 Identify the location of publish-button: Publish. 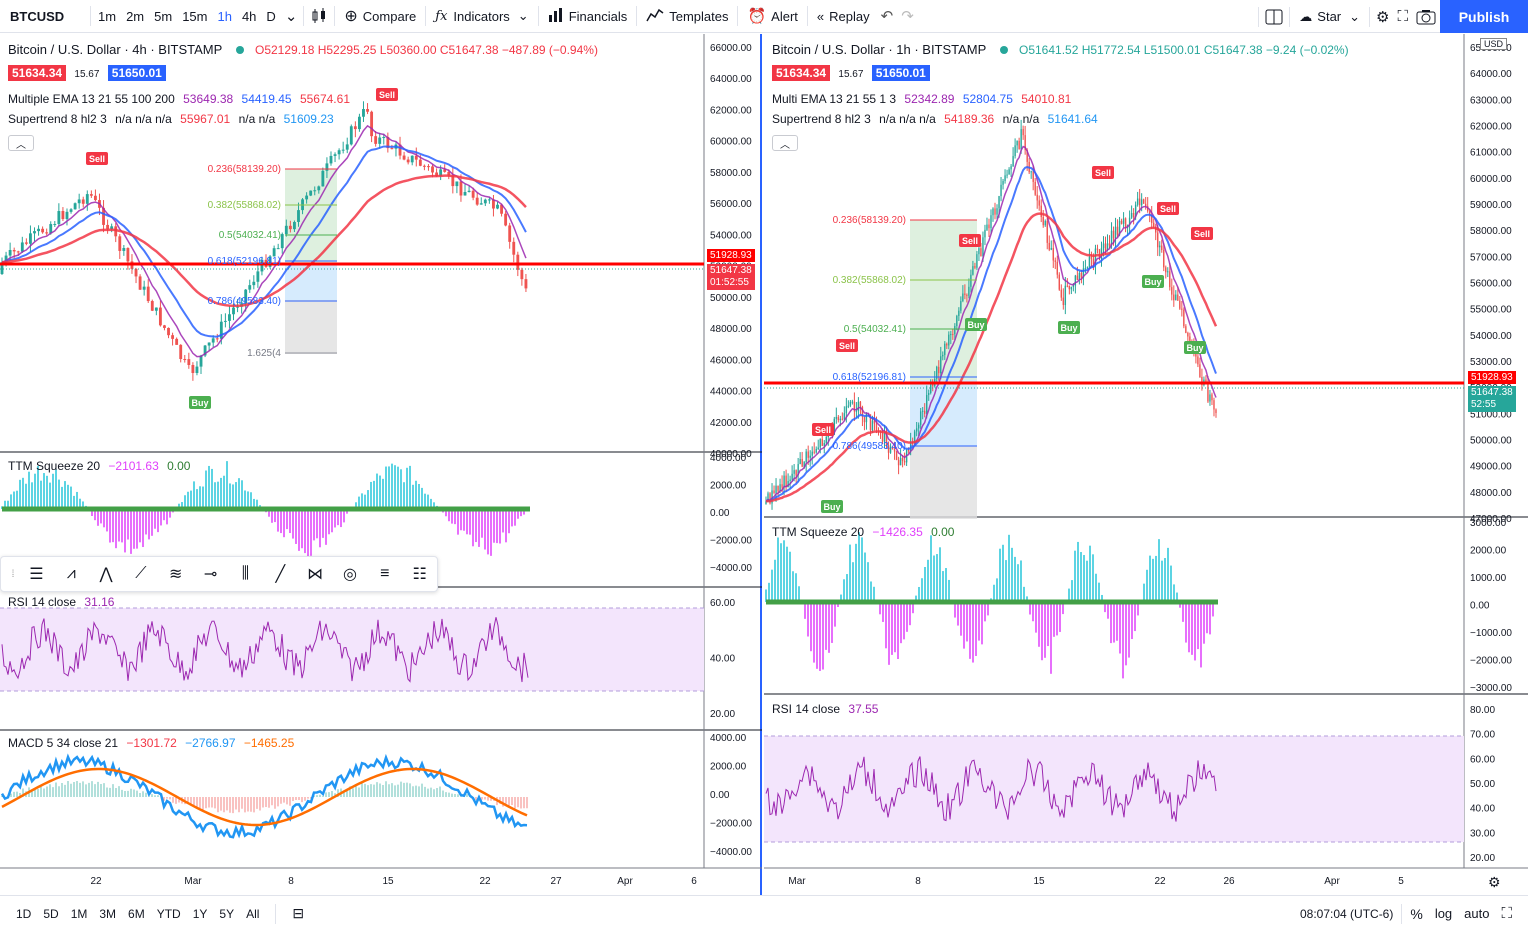
(1484, 16).